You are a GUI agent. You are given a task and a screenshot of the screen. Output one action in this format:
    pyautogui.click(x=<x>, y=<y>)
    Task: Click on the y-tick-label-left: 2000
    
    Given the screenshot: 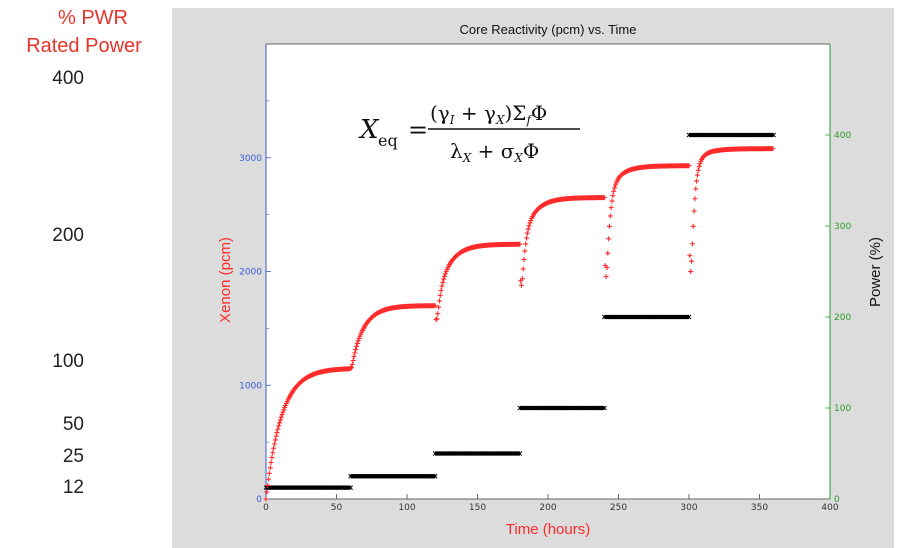 What is the action you would take?
    pyautogui.click(x=250, y=273)
    